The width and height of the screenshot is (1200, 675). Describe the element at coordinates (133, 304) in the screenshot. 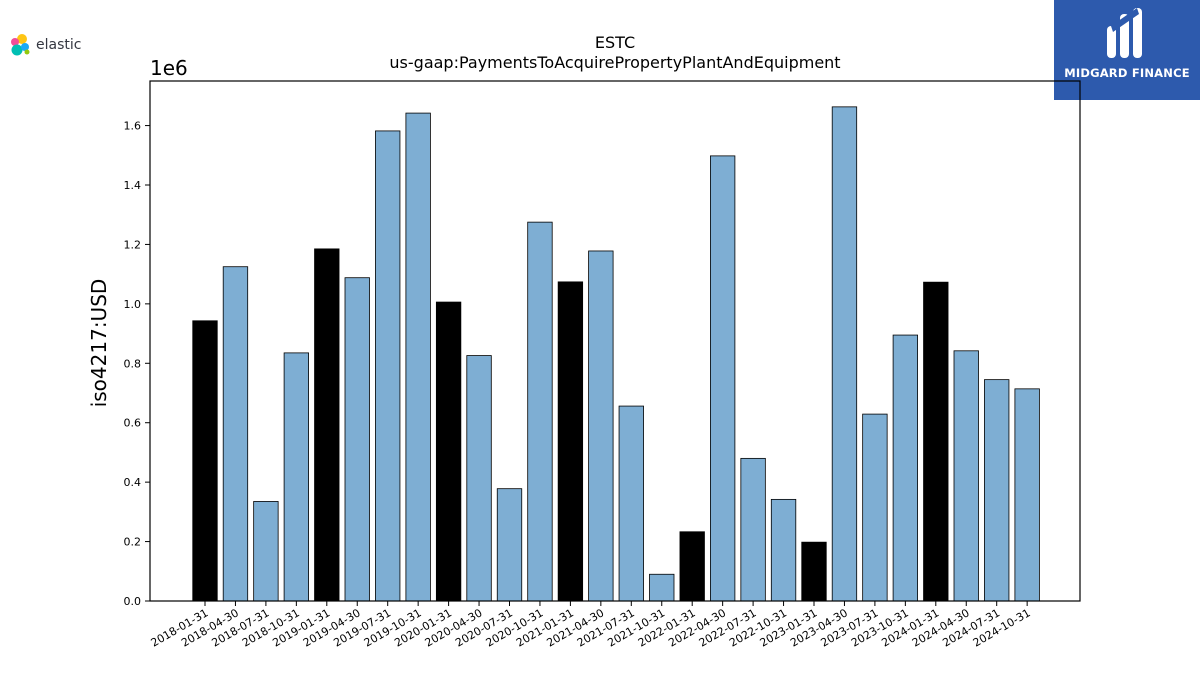

I see `y-tick-label: 1.0` at that location.